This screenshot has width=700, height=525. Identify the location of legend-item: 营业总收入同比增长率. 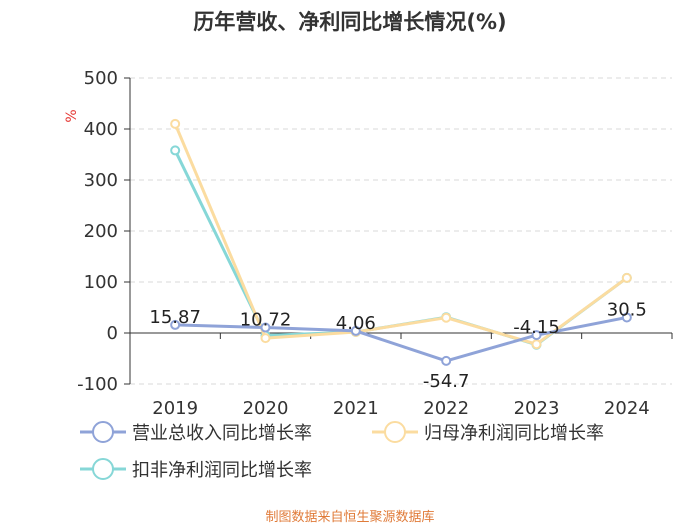
(196, 432).